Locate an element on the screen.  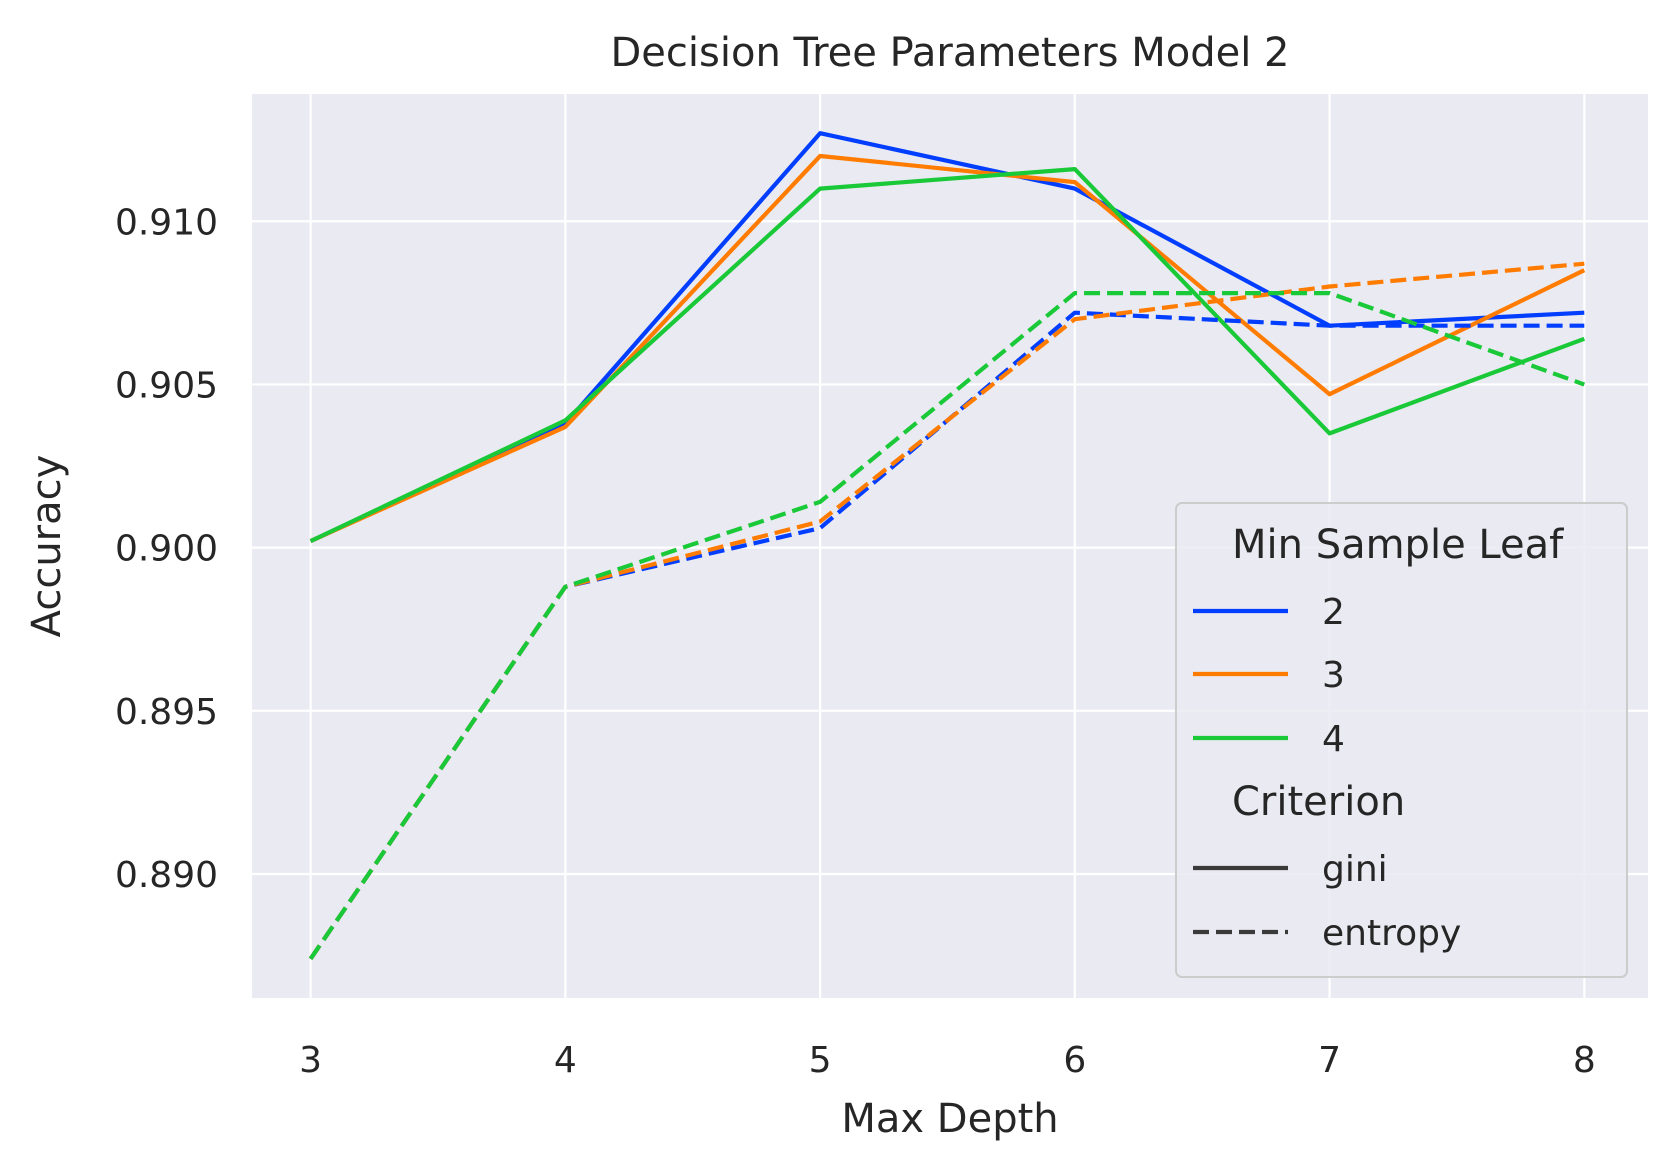
legend-label-4: 4 is located at coordinates (1333, 739).